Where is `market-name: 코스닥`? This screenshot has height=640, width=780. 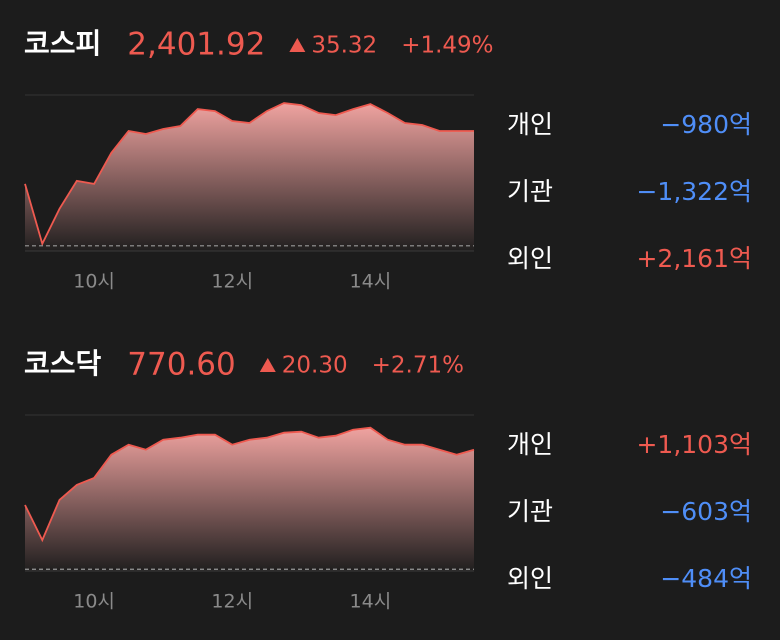
market-name: 코스닥 is located at coordinates (63, 363).